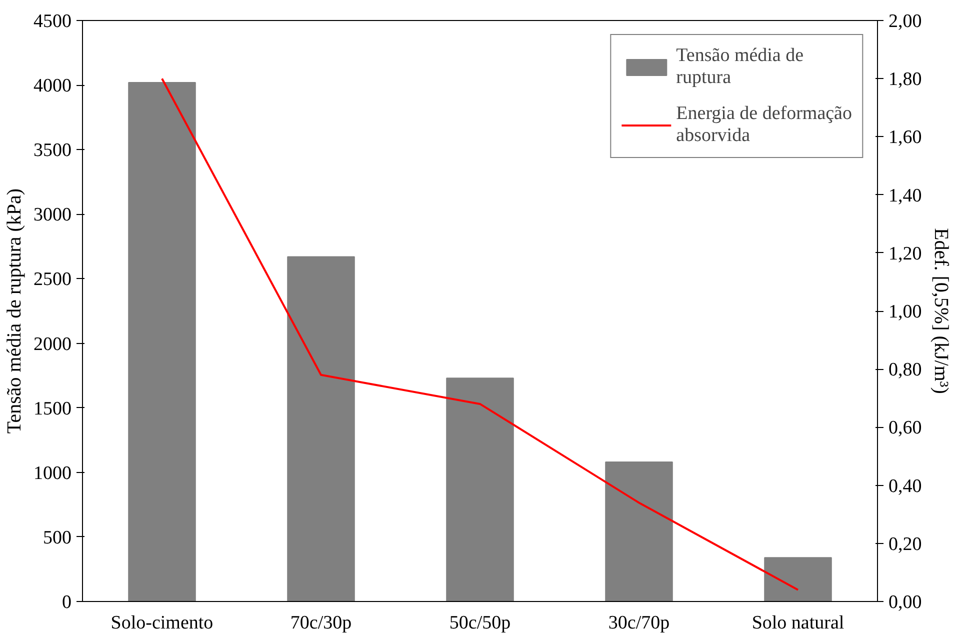 The image size is (954, 641). I want to click on y-tick-label: 4000, so click(53, 86).